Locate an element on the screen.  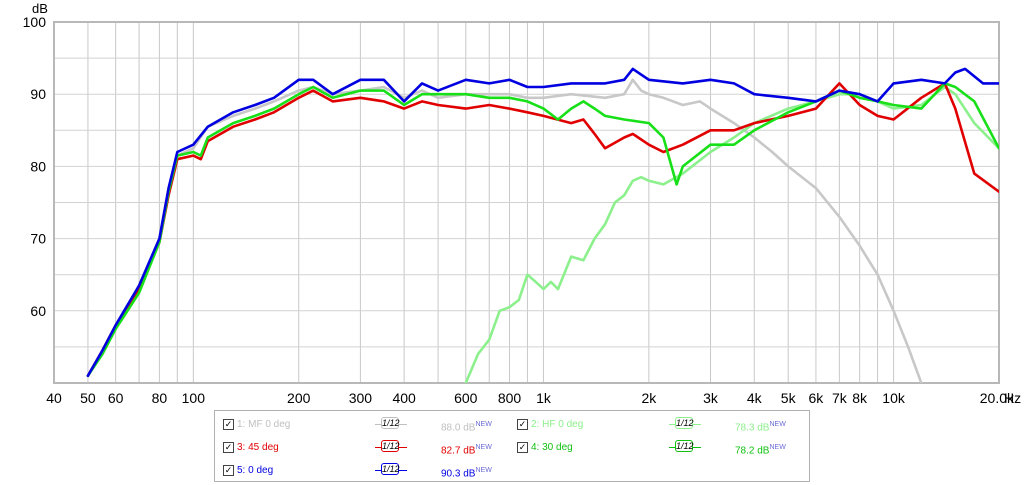
legend-label: 1: MF 0 deg is located at coordinates (264, 424).